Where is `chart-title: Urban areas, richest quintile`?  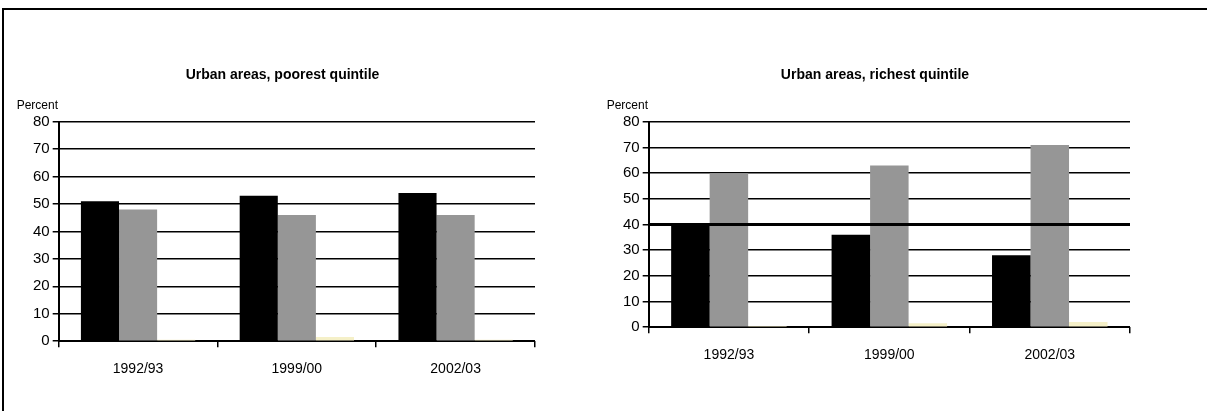 chart-title: Urban areas, richest quintile is located at coordinates (875, 74).